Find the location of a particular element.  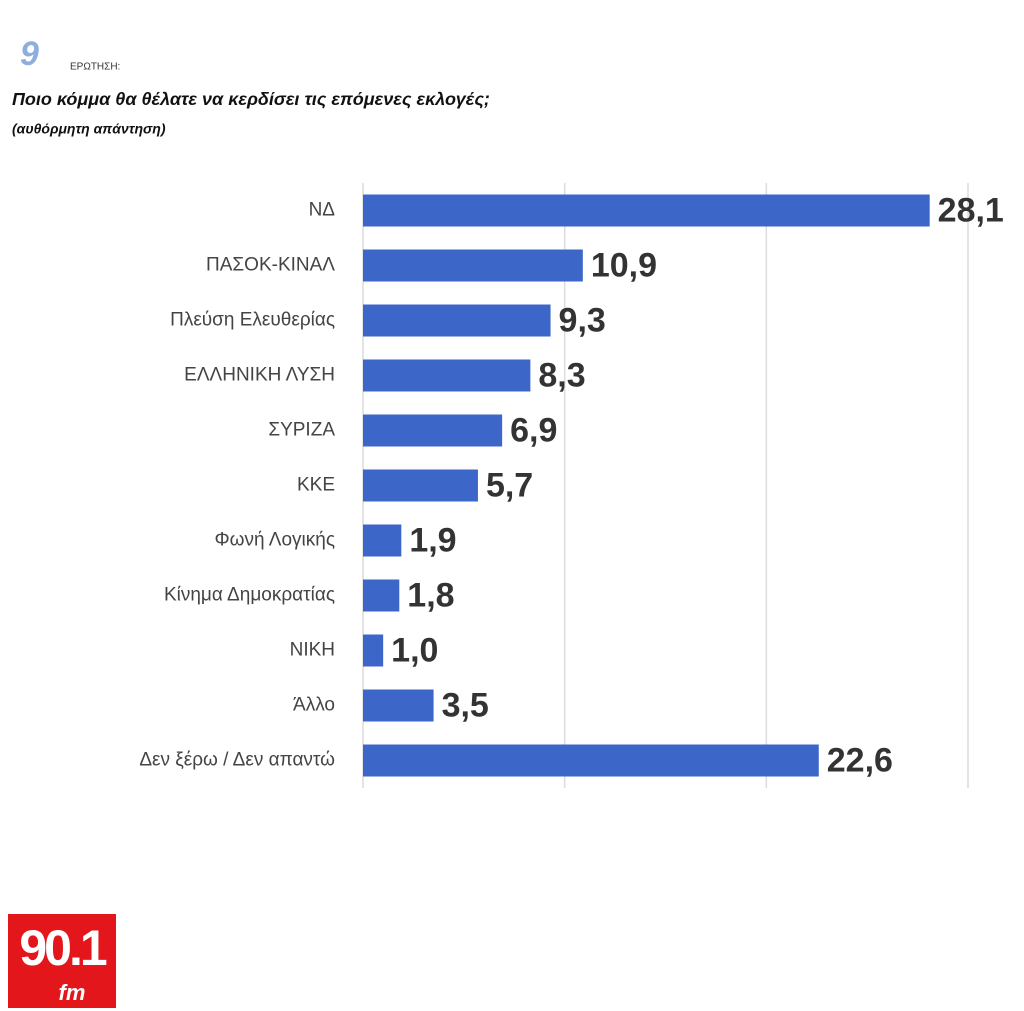

category-label: ΝΔ is located at coordinates (322, 210).